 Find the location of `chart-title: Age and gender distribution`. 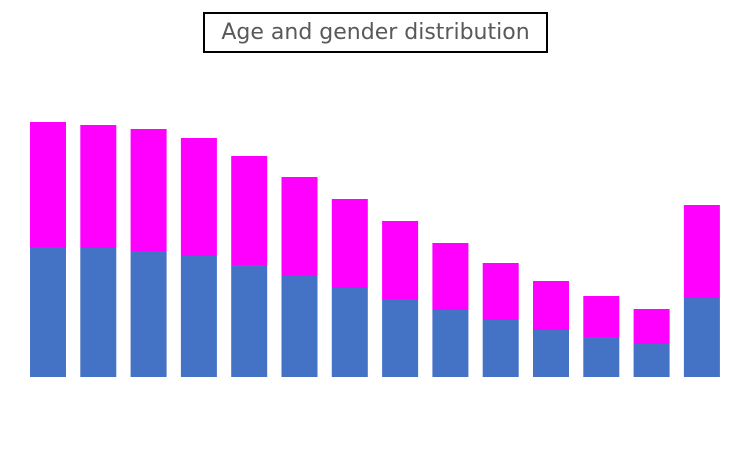

chart-title: Age and gender distribution is located at coordinates (375, 32).